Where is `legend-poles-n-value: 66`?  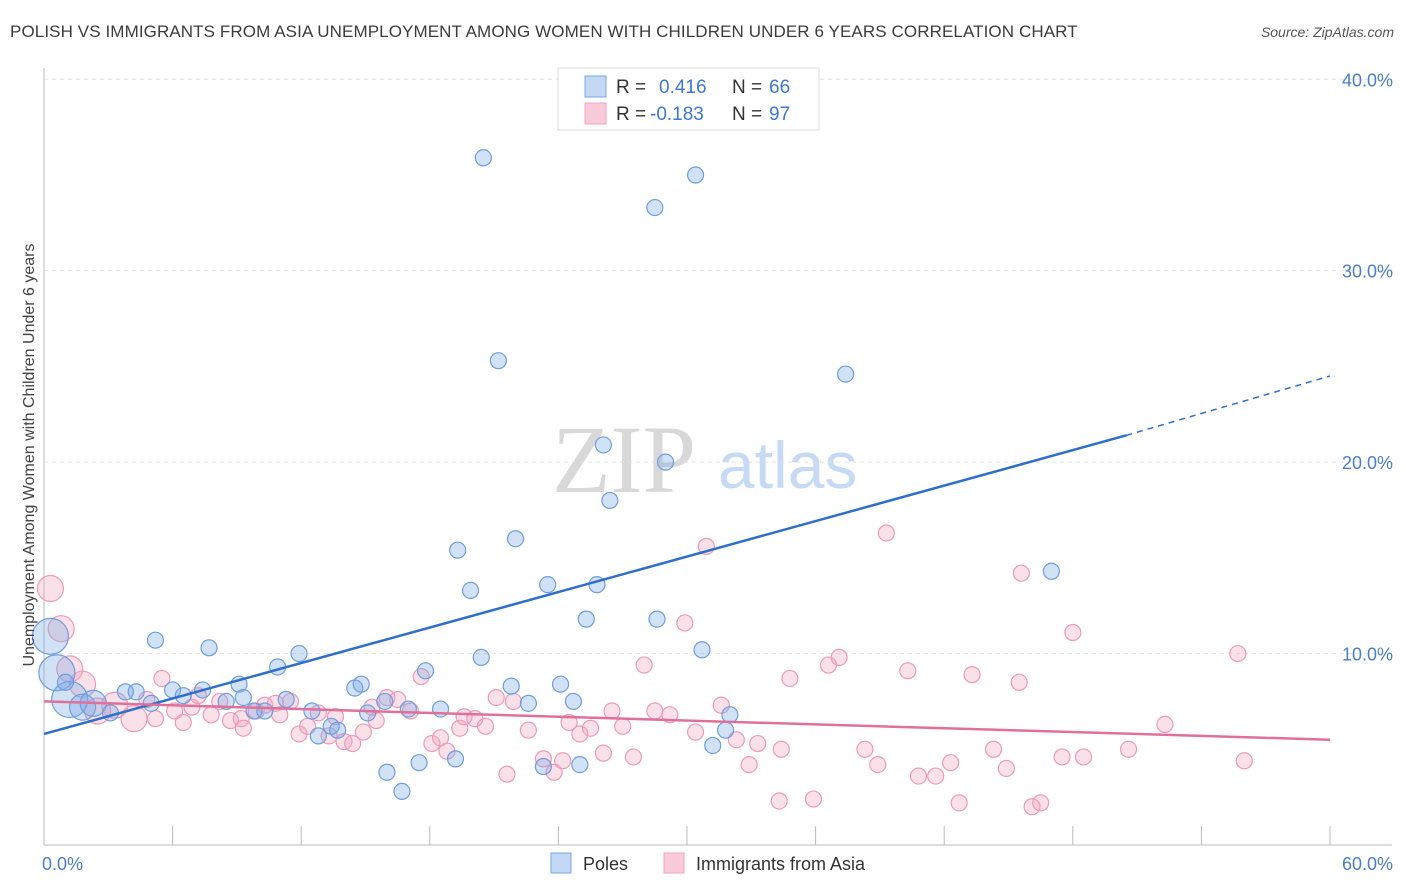 legend-poles-n-value: 66 is located at coordinates (779, 87).